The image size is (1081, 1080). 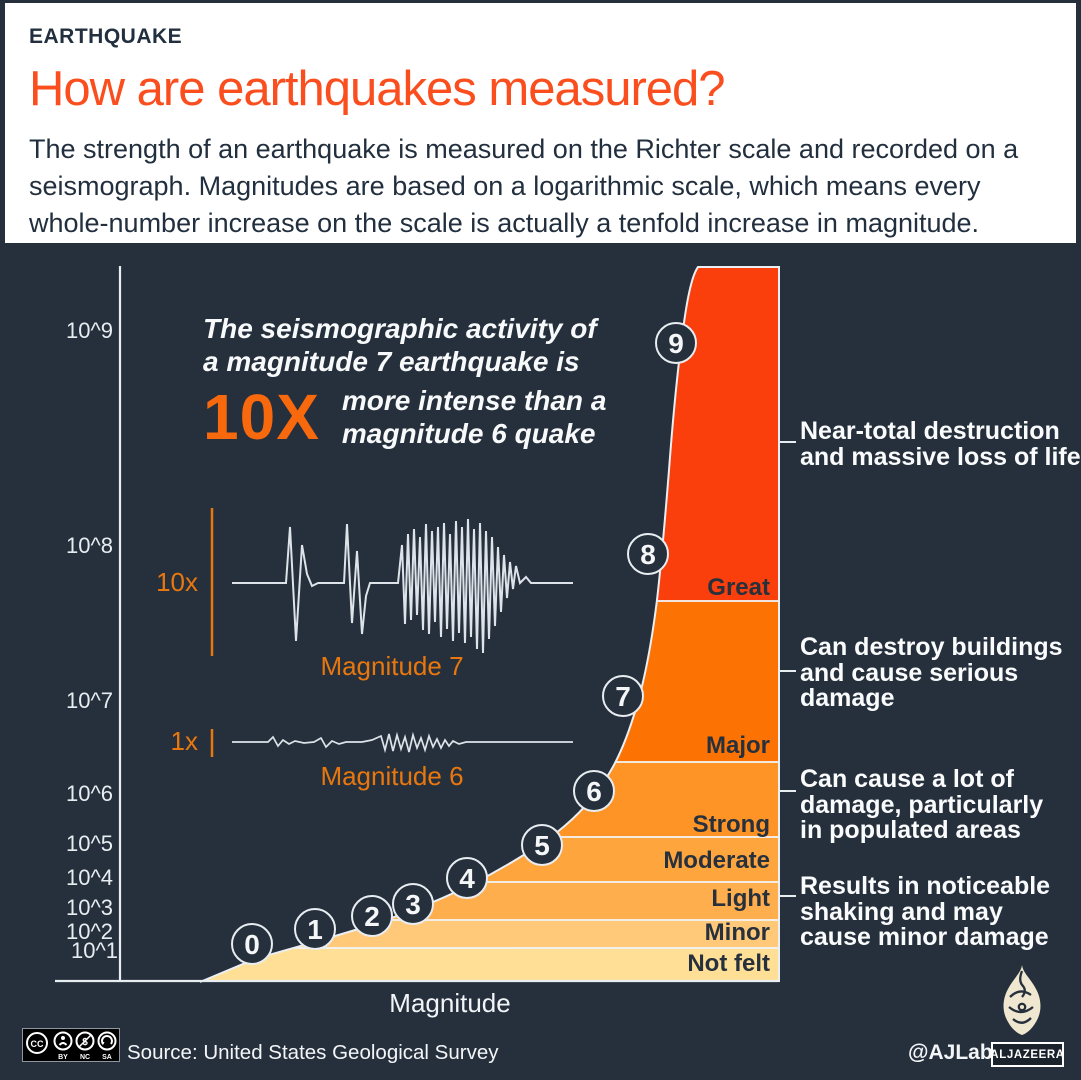 I want to click on cc-nc-icon: $ NC, so click(x=85, y=1046).